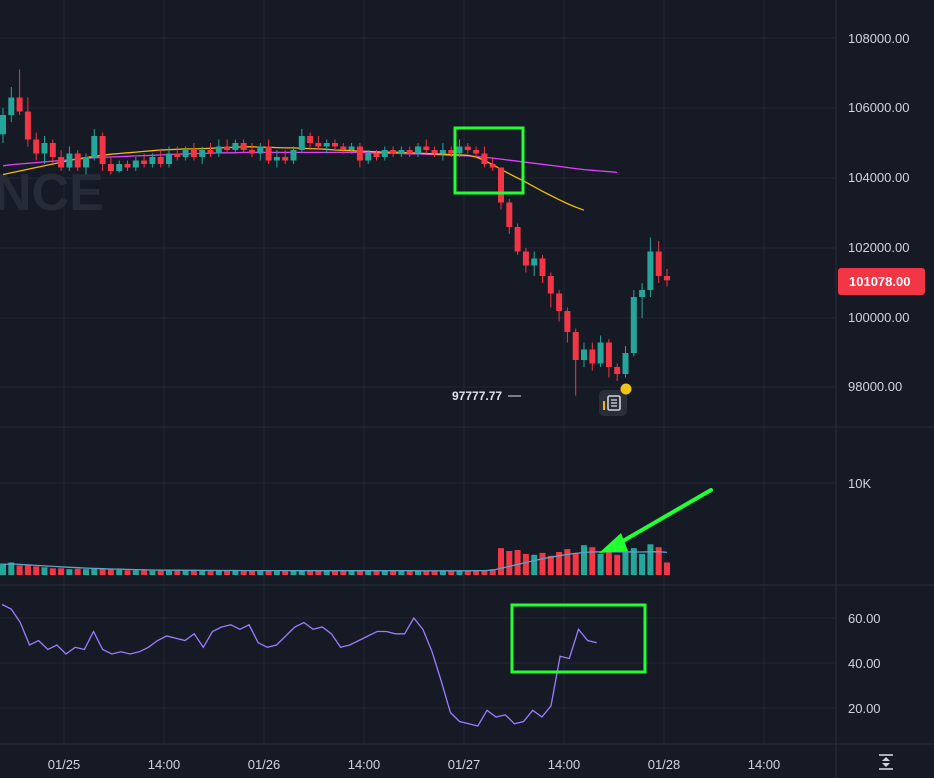 This screenshot has width=934, height=778. What do you see at coordinates (864, 618) in the screenshot?
I see `rsi-tick-label: 60.00` at bounding box center [864, 618].